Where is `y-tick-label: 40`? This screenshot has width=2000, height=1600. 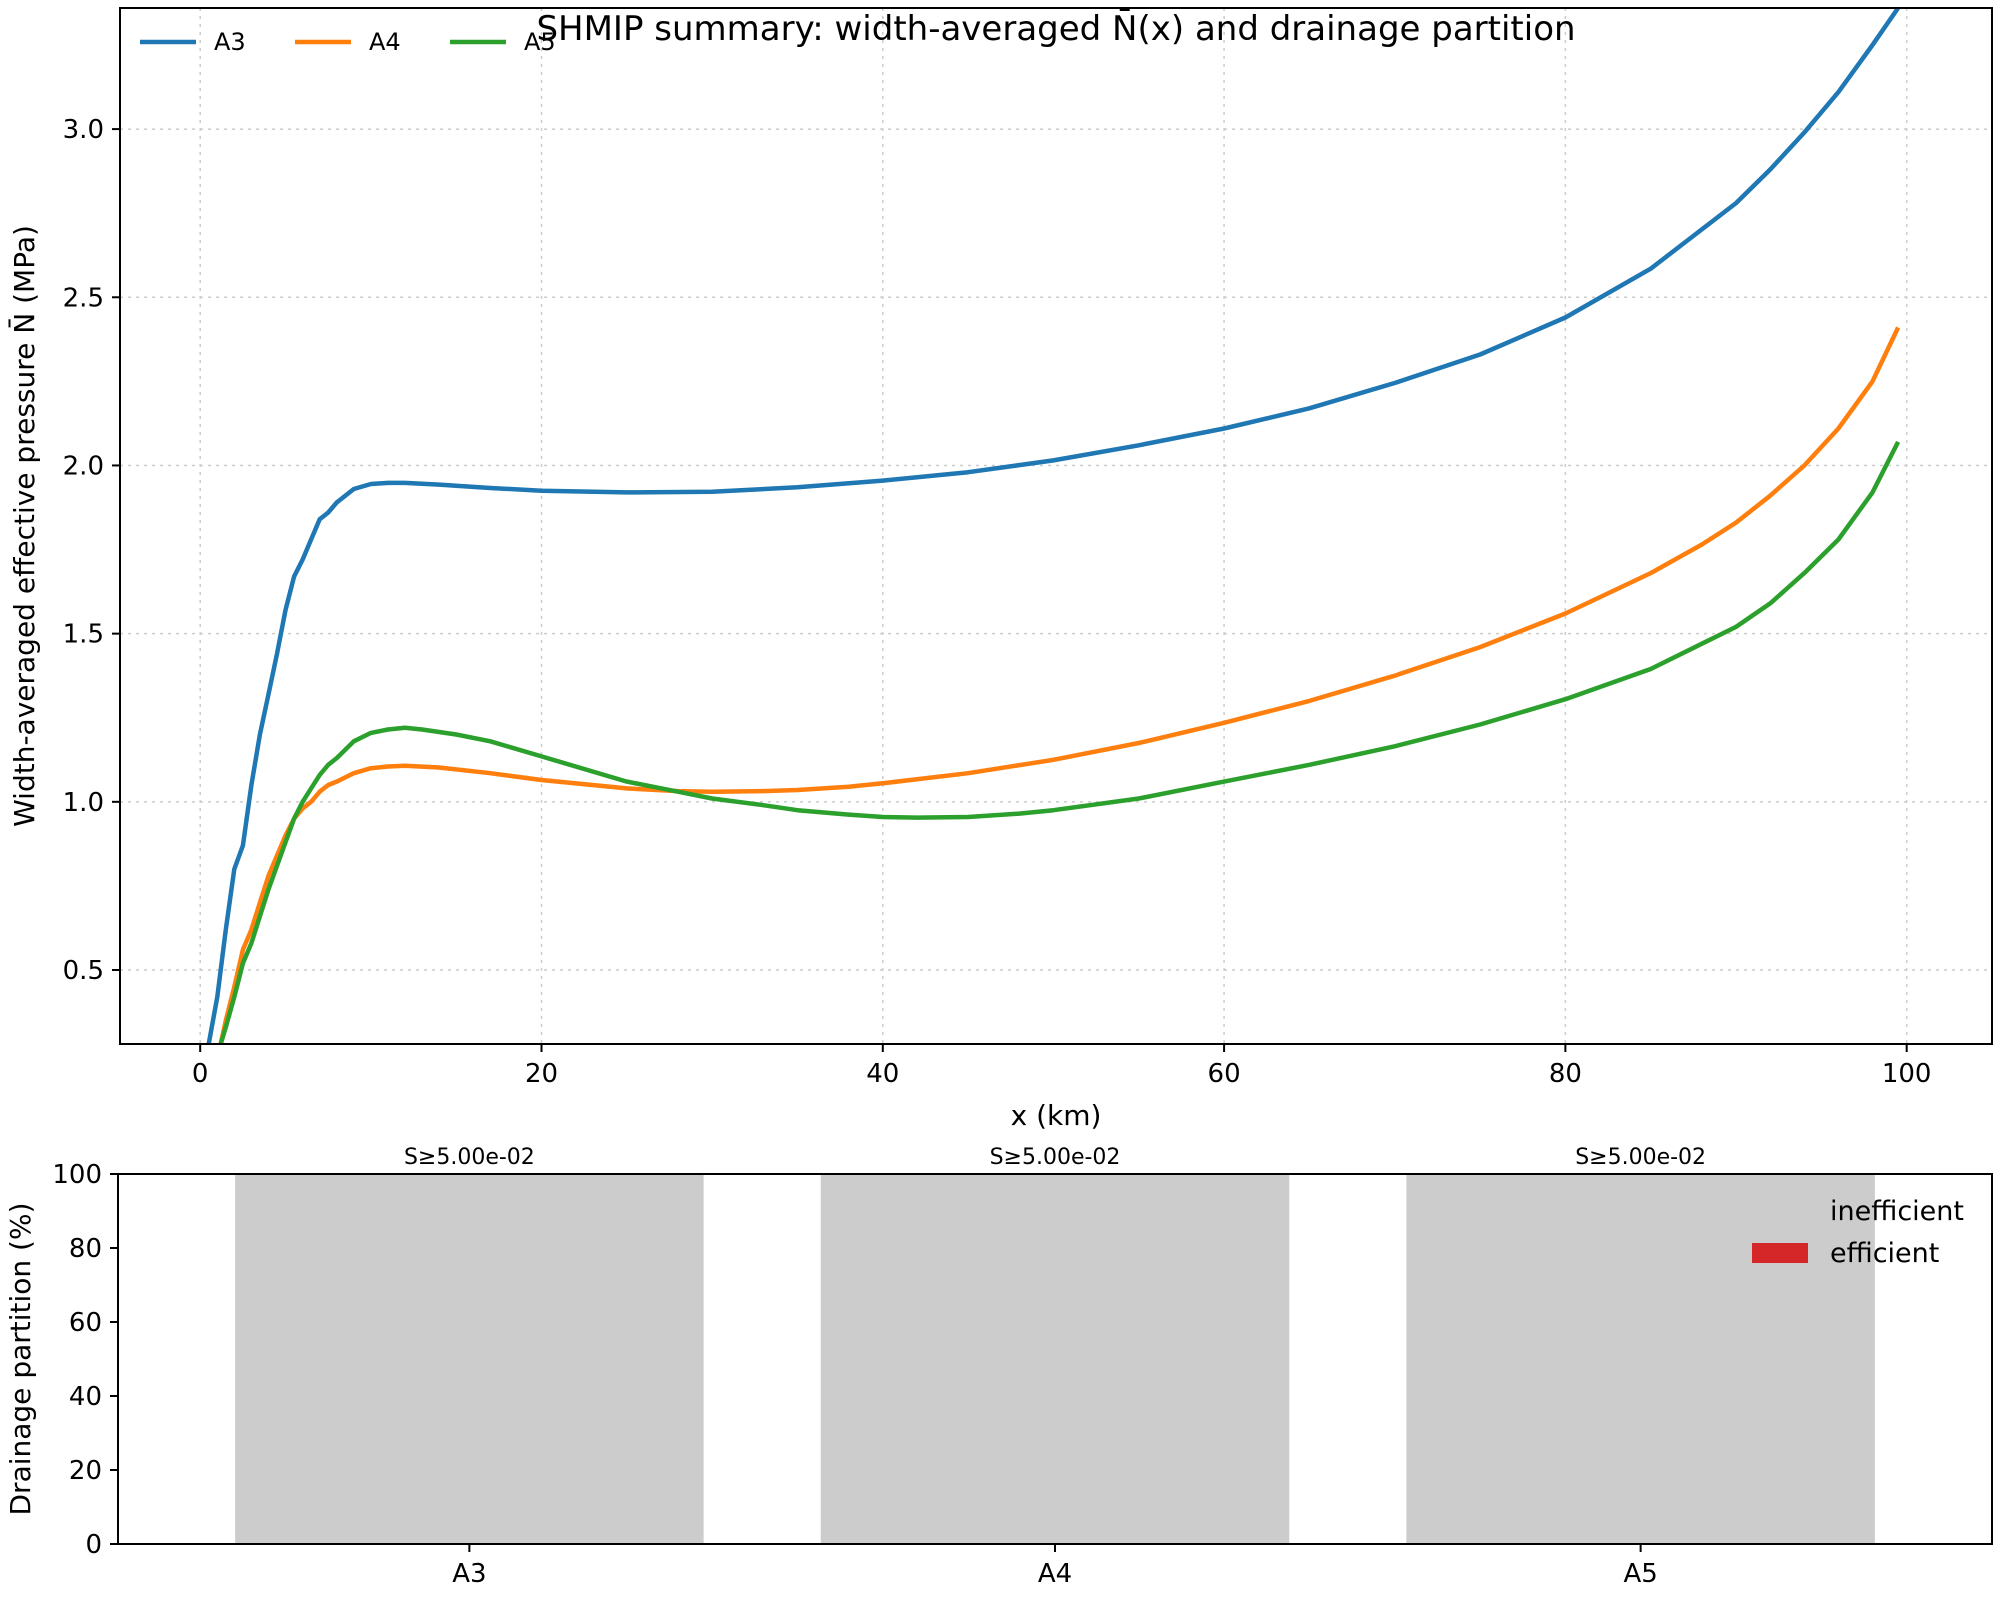
y-tick-label: 40 is located at coordinates (85, 1397).